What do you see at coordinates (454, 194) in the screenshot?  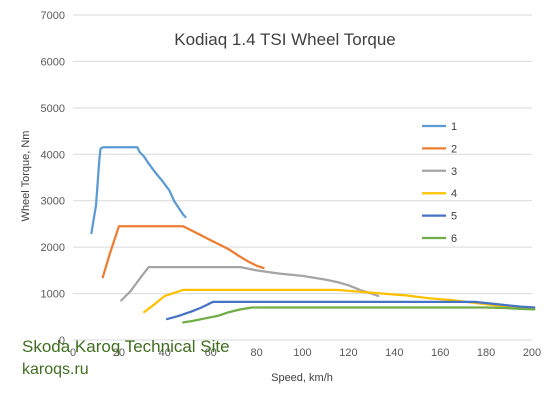 I see `legend-label-4: 4` at bounding box center [454, 194].